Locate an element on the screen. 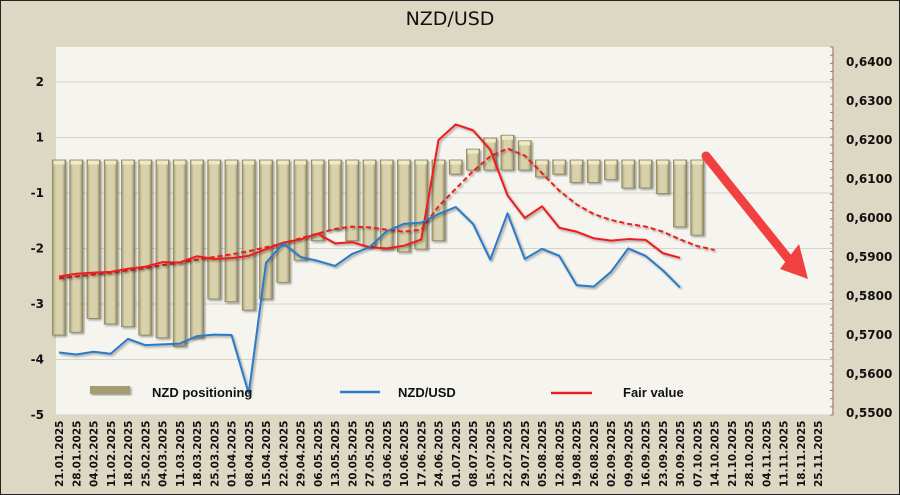  left-axis-tick-label: -2 is located at coordinates (37, 249).